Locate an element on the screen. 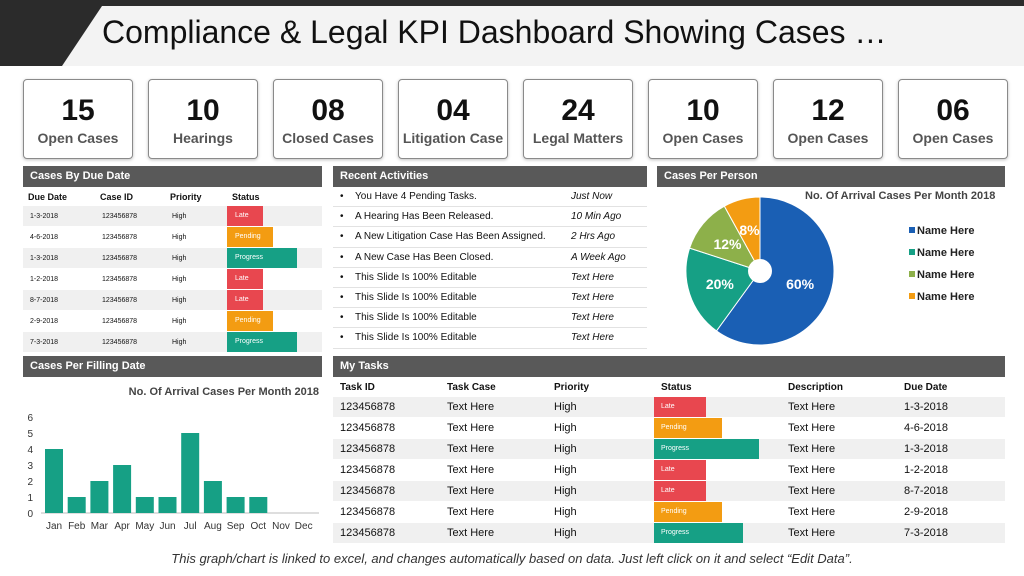 Image resolution: width=1024 pixels, height=576 pixels. table-row: 7-3-2018 123456878 High Progress is located at coordinates (172, 342).